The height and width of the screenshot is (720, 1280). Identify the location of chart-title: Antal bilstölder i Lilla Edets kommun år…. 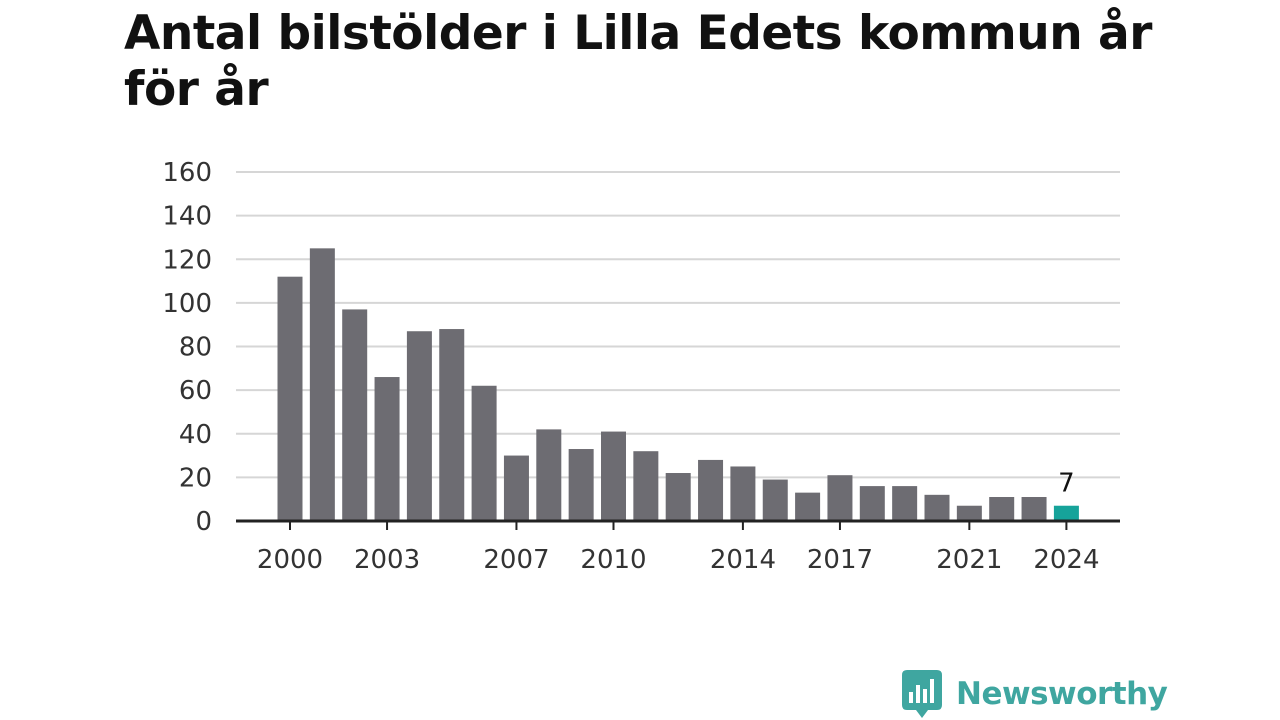
(638, 61).